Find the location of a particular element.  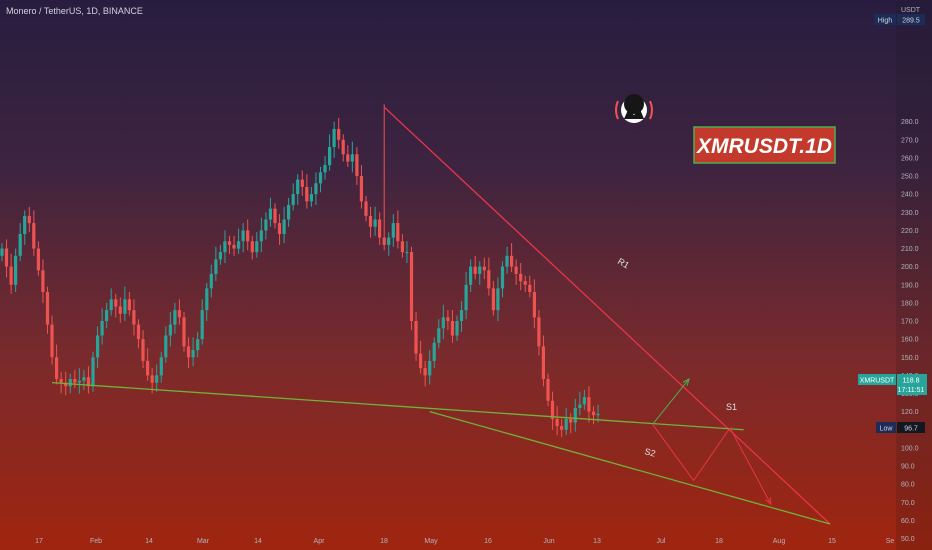

symbol-label: XMRUSDT is located at coordinates (877, 381).